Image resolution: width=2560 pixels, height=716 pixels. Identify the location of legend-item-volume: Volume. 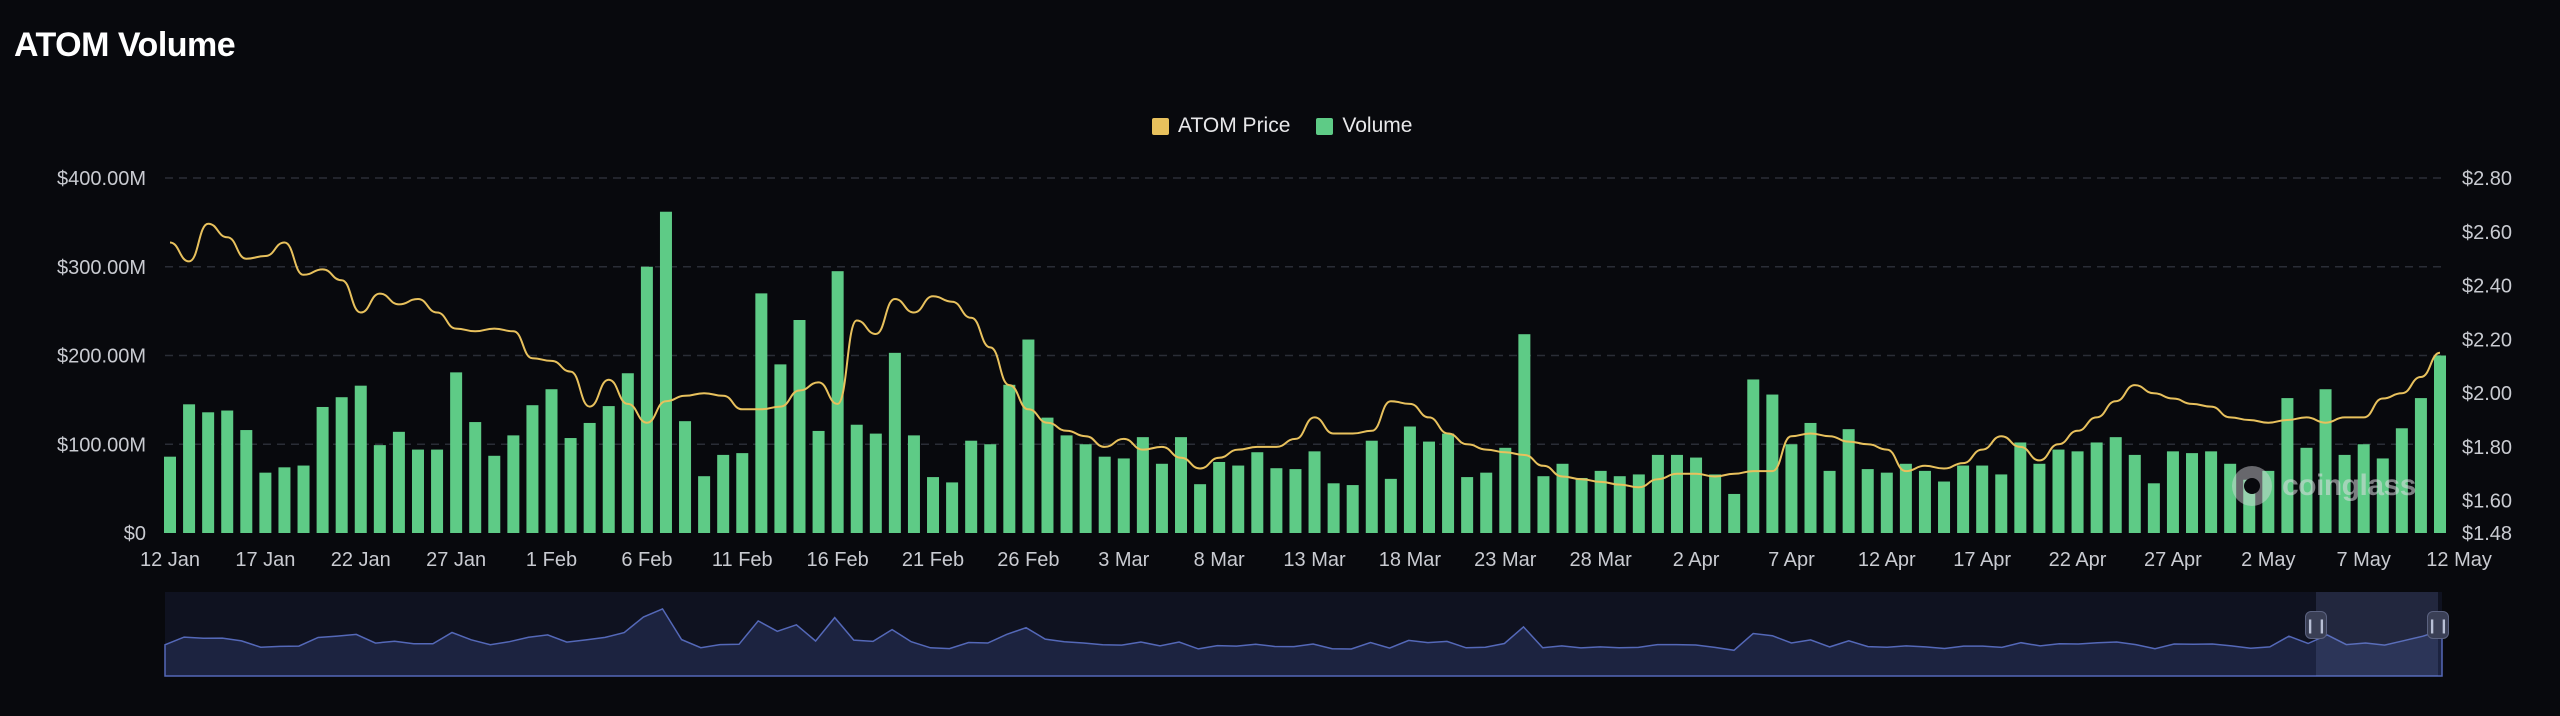
(1364, 126).